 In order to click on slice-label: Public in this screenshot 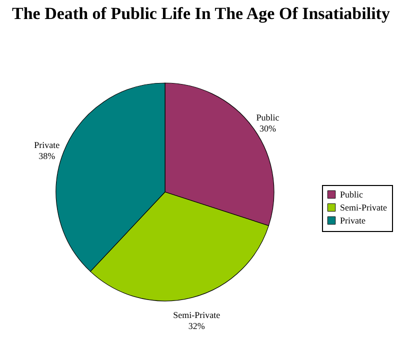, I will do `click(268, 117)`.